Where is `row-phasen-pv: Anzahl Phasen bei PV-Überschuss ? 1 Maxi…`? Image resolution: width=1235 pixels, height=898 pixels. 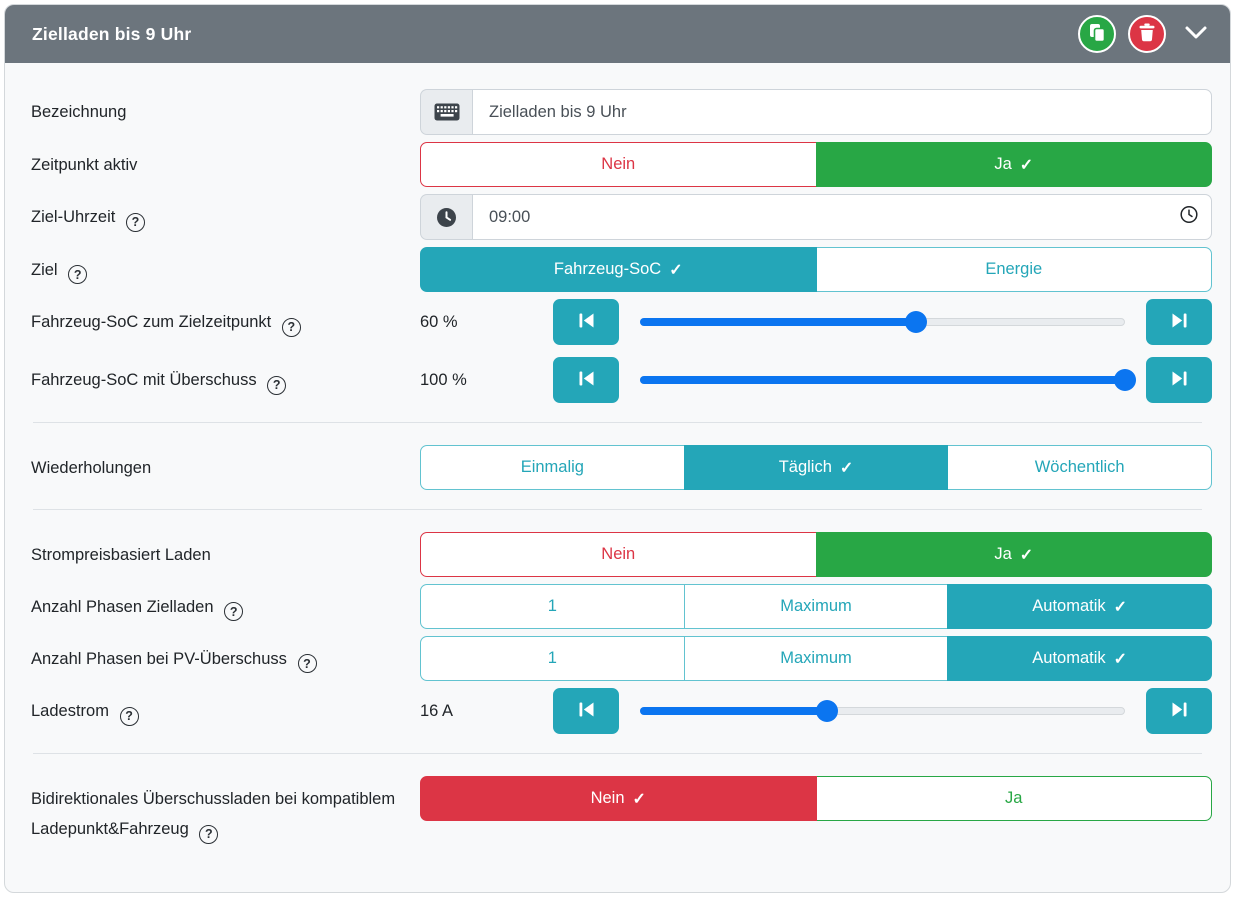
row-phasen-pv: Anzahl Phasen bei PV-Überschuss ? 1 Maxi… is located at coordinates (622, 658).